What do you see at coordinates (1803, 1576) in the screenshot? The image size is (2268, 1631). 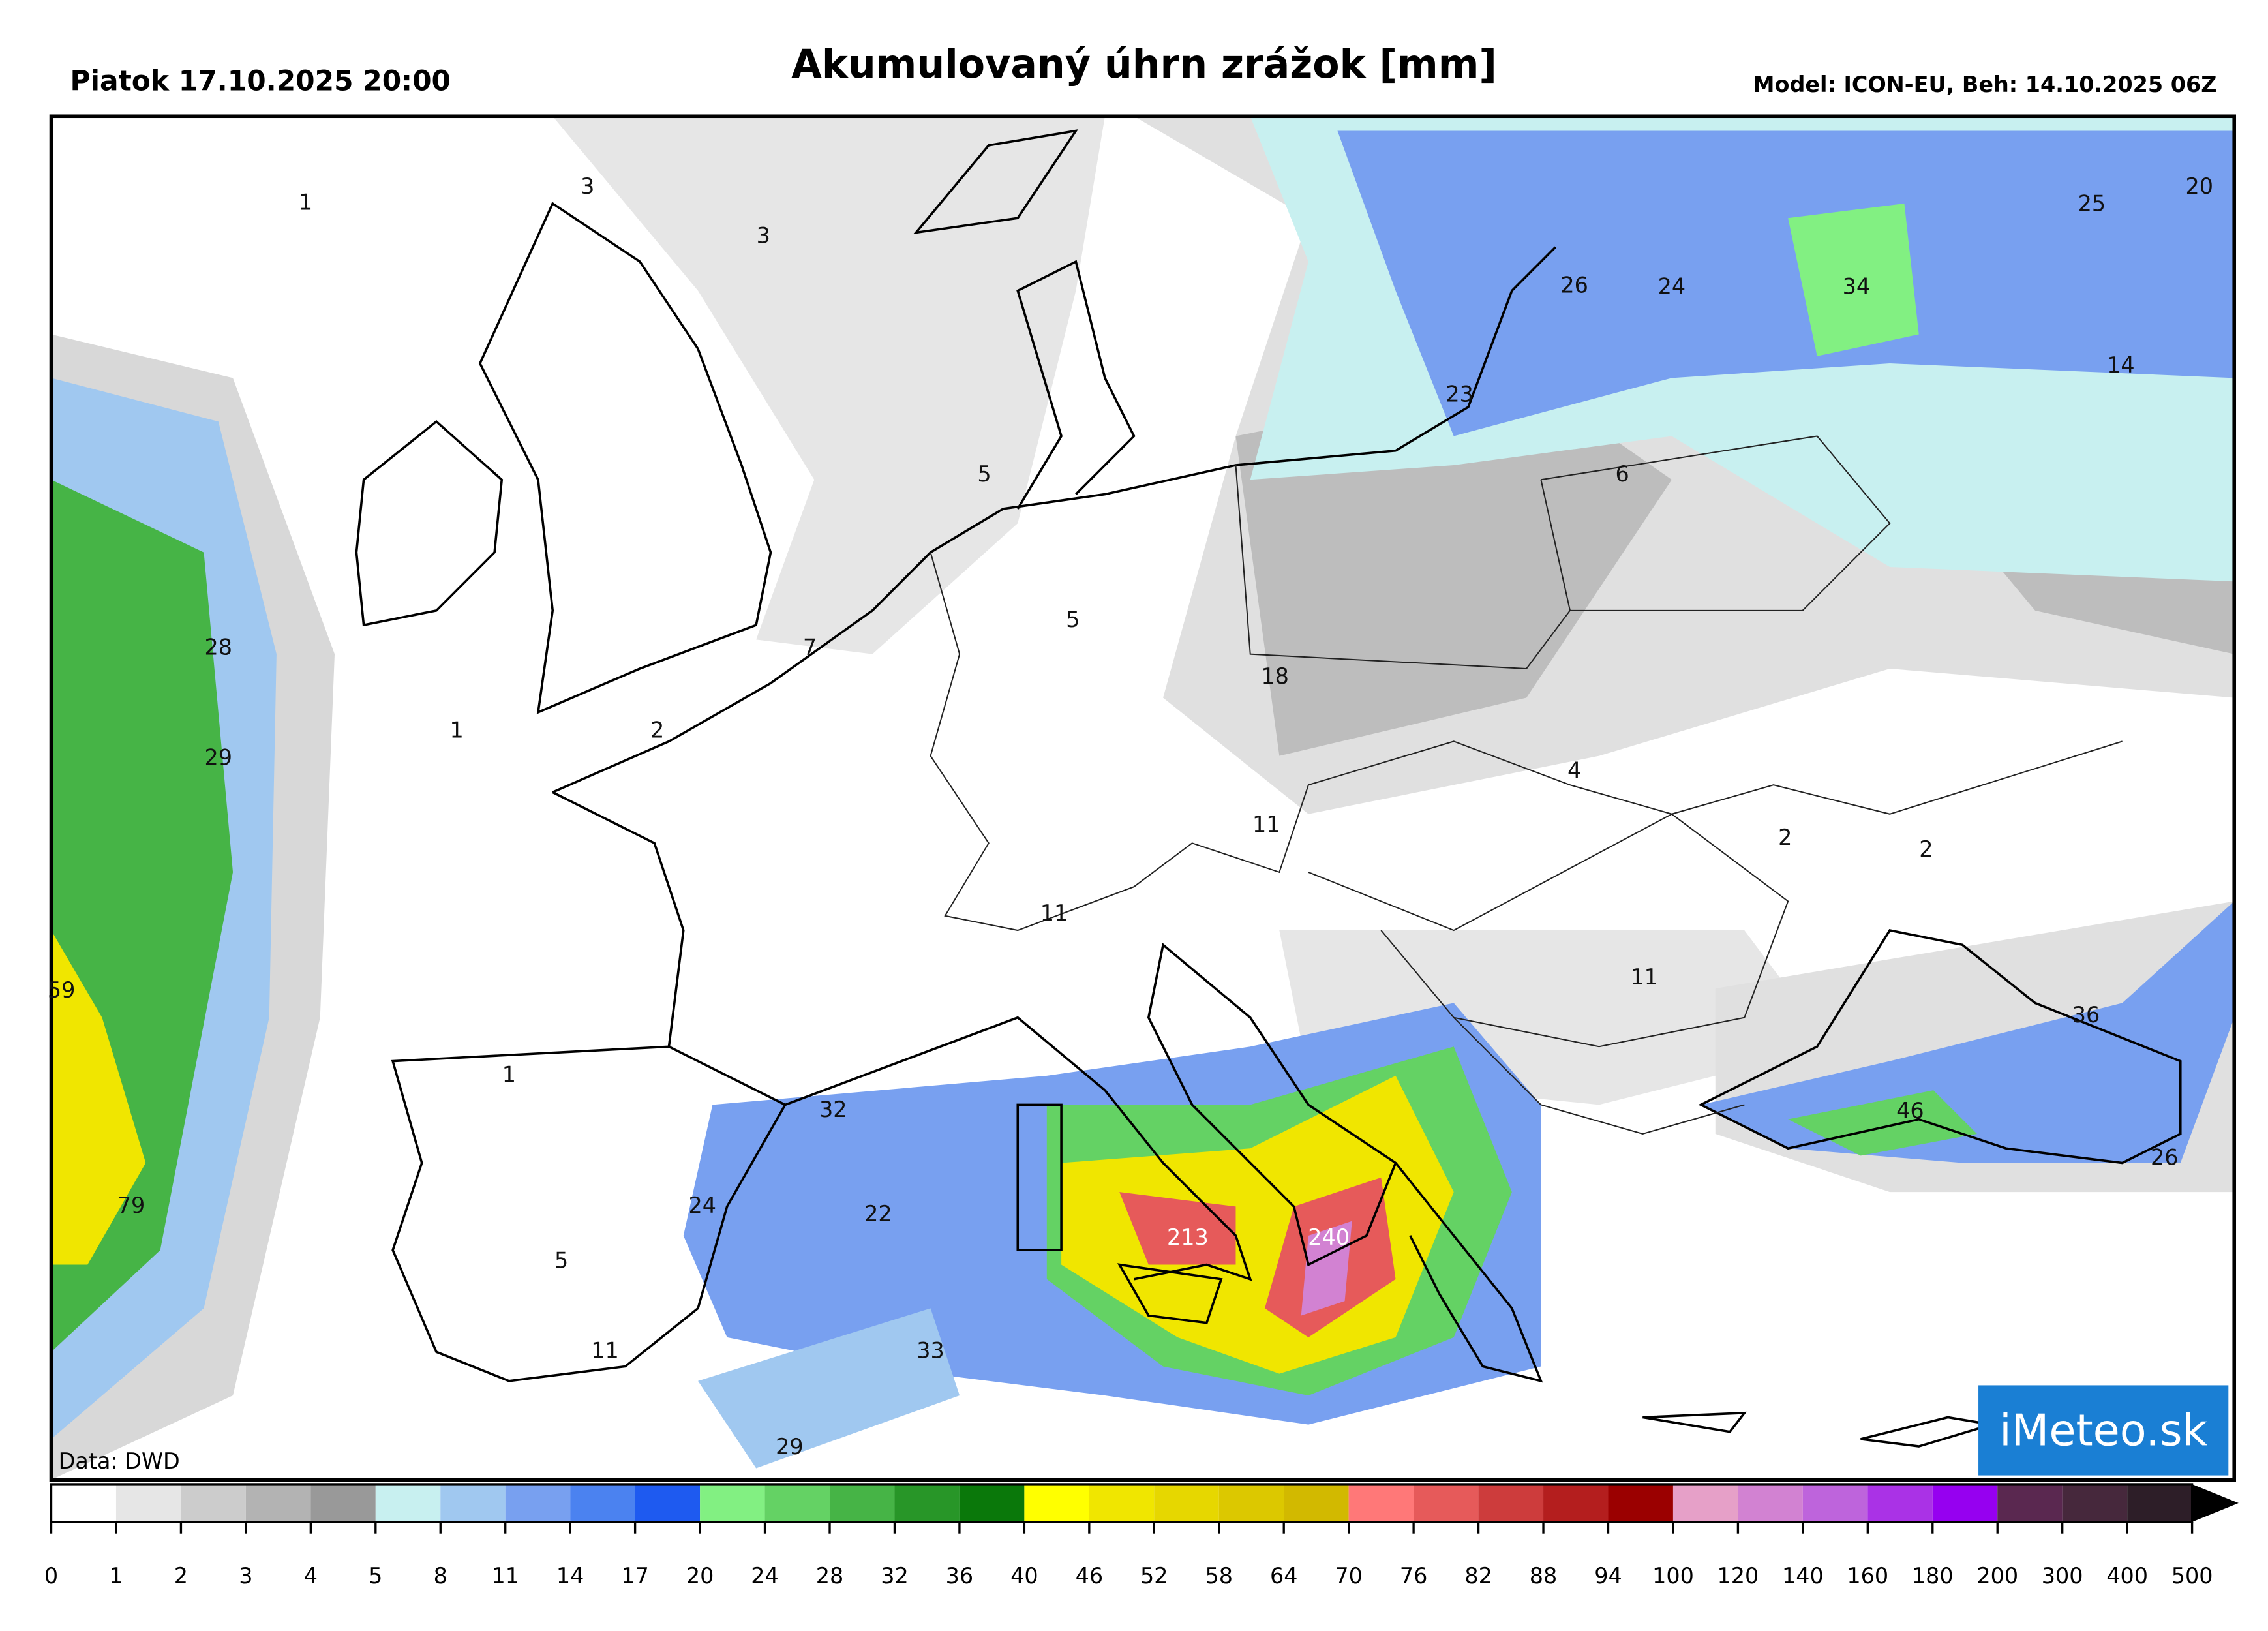 I see `colorbar-tick-label: 140` at bounding box center [1803, 1576].